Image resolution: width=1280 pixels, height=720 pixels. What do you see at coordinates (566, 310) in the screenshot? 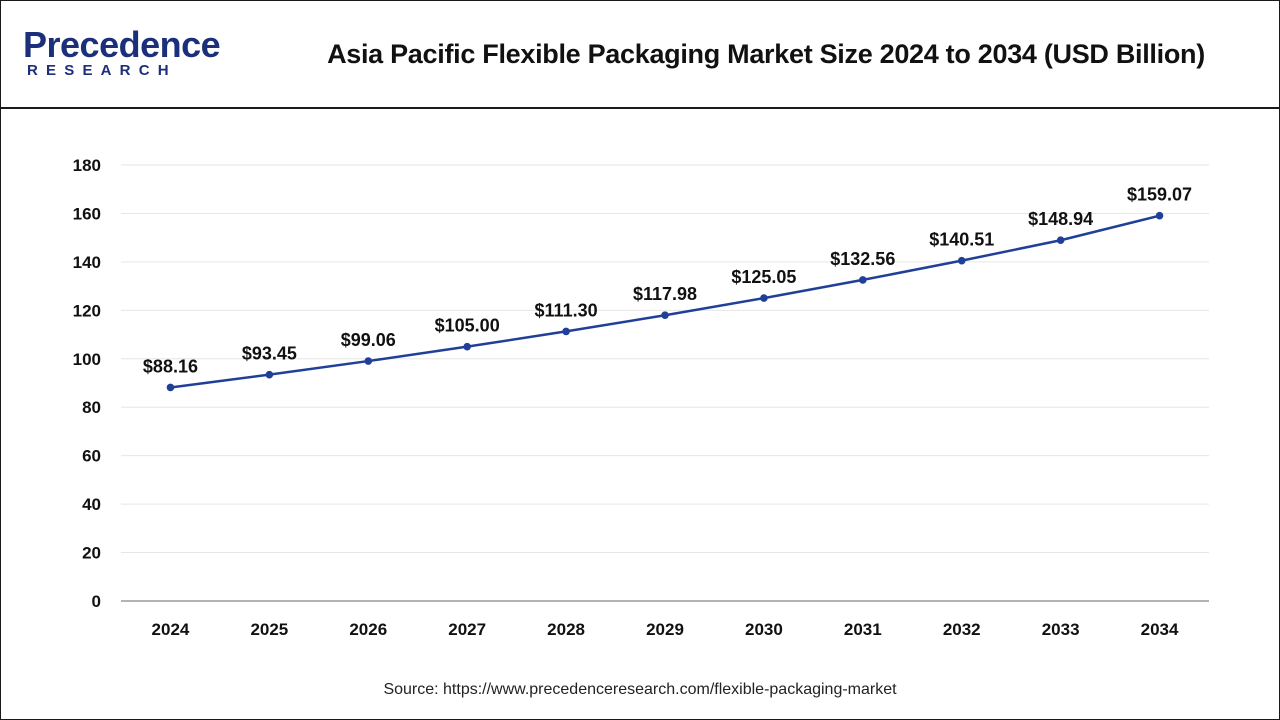
I see `data-label: $111.30` at bounding box center [566, 310].